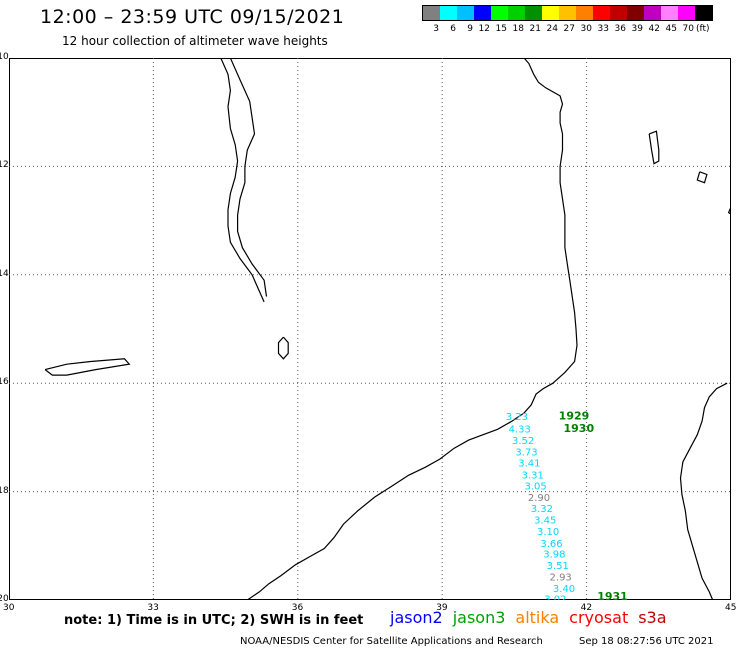 The width and height of the screenshot is (740, 650). I want to click on lat-tick-label: -12, so click(4, 165).